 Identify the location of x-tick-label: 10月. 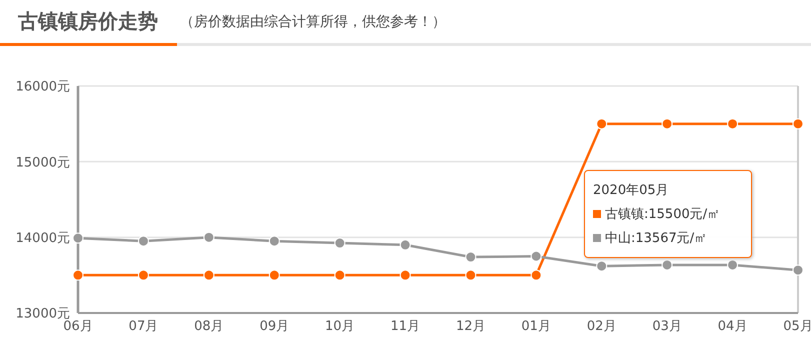
(340, 326).